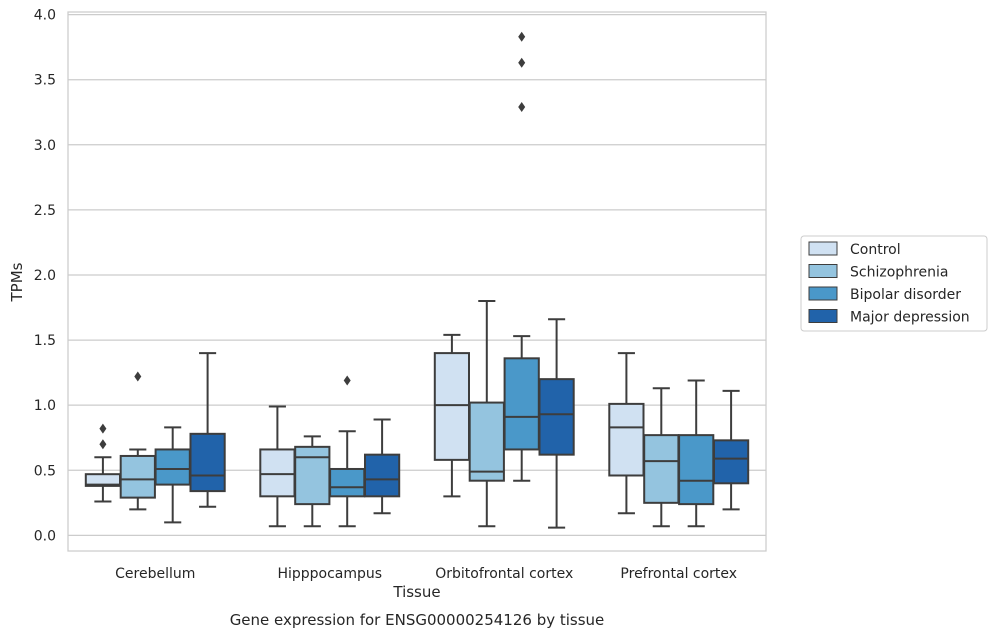 Image resolution: width=997 pixels, height=638 pixels. I want to click on legend-frame, so click(894, 283).